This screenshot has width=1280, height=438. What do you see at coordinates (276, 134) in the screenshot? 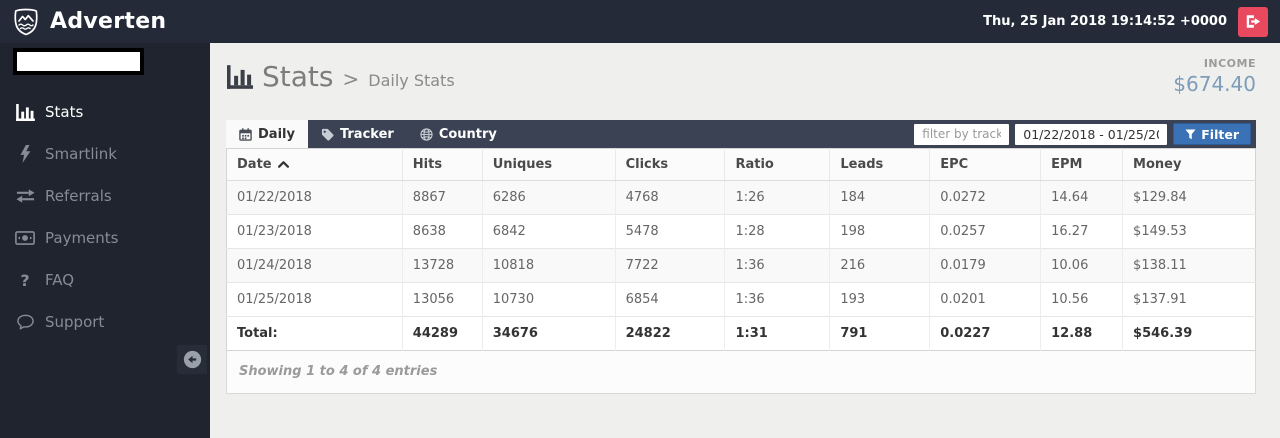
I see `tab-label: Daily` at bounding box center [276, 134].